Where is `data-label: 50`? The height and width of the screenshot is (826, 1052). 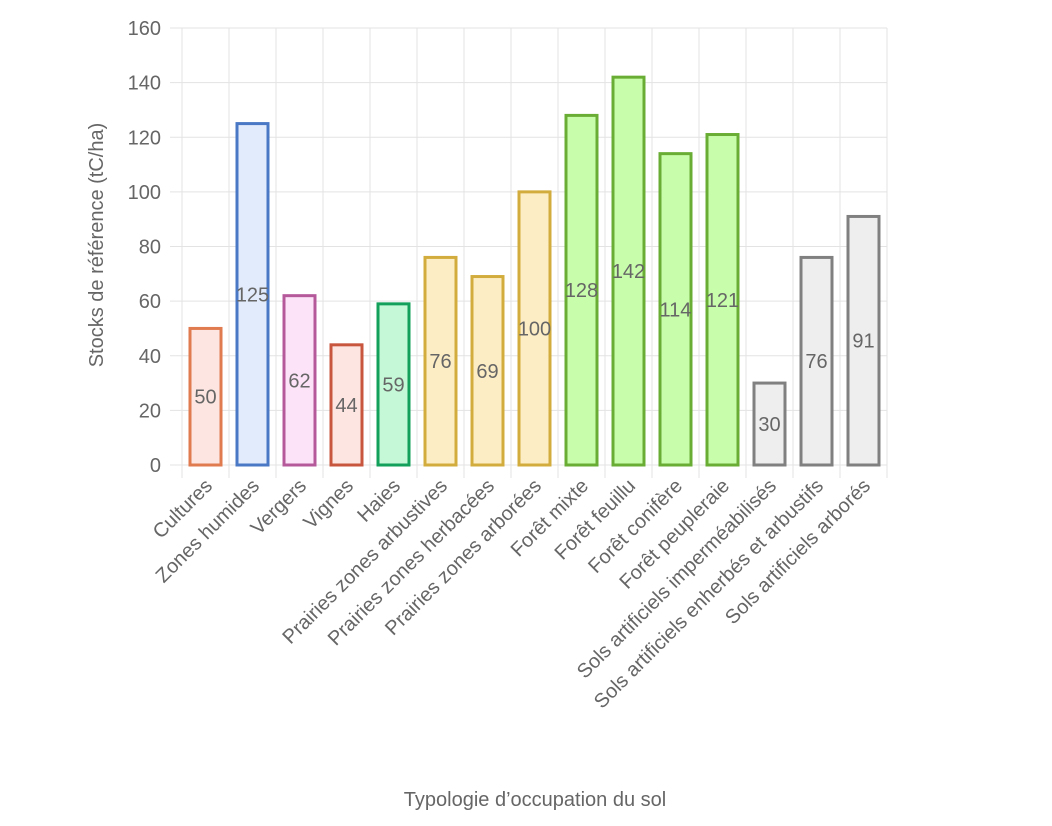
data-label: 50 is located at coordinates (205, 398).